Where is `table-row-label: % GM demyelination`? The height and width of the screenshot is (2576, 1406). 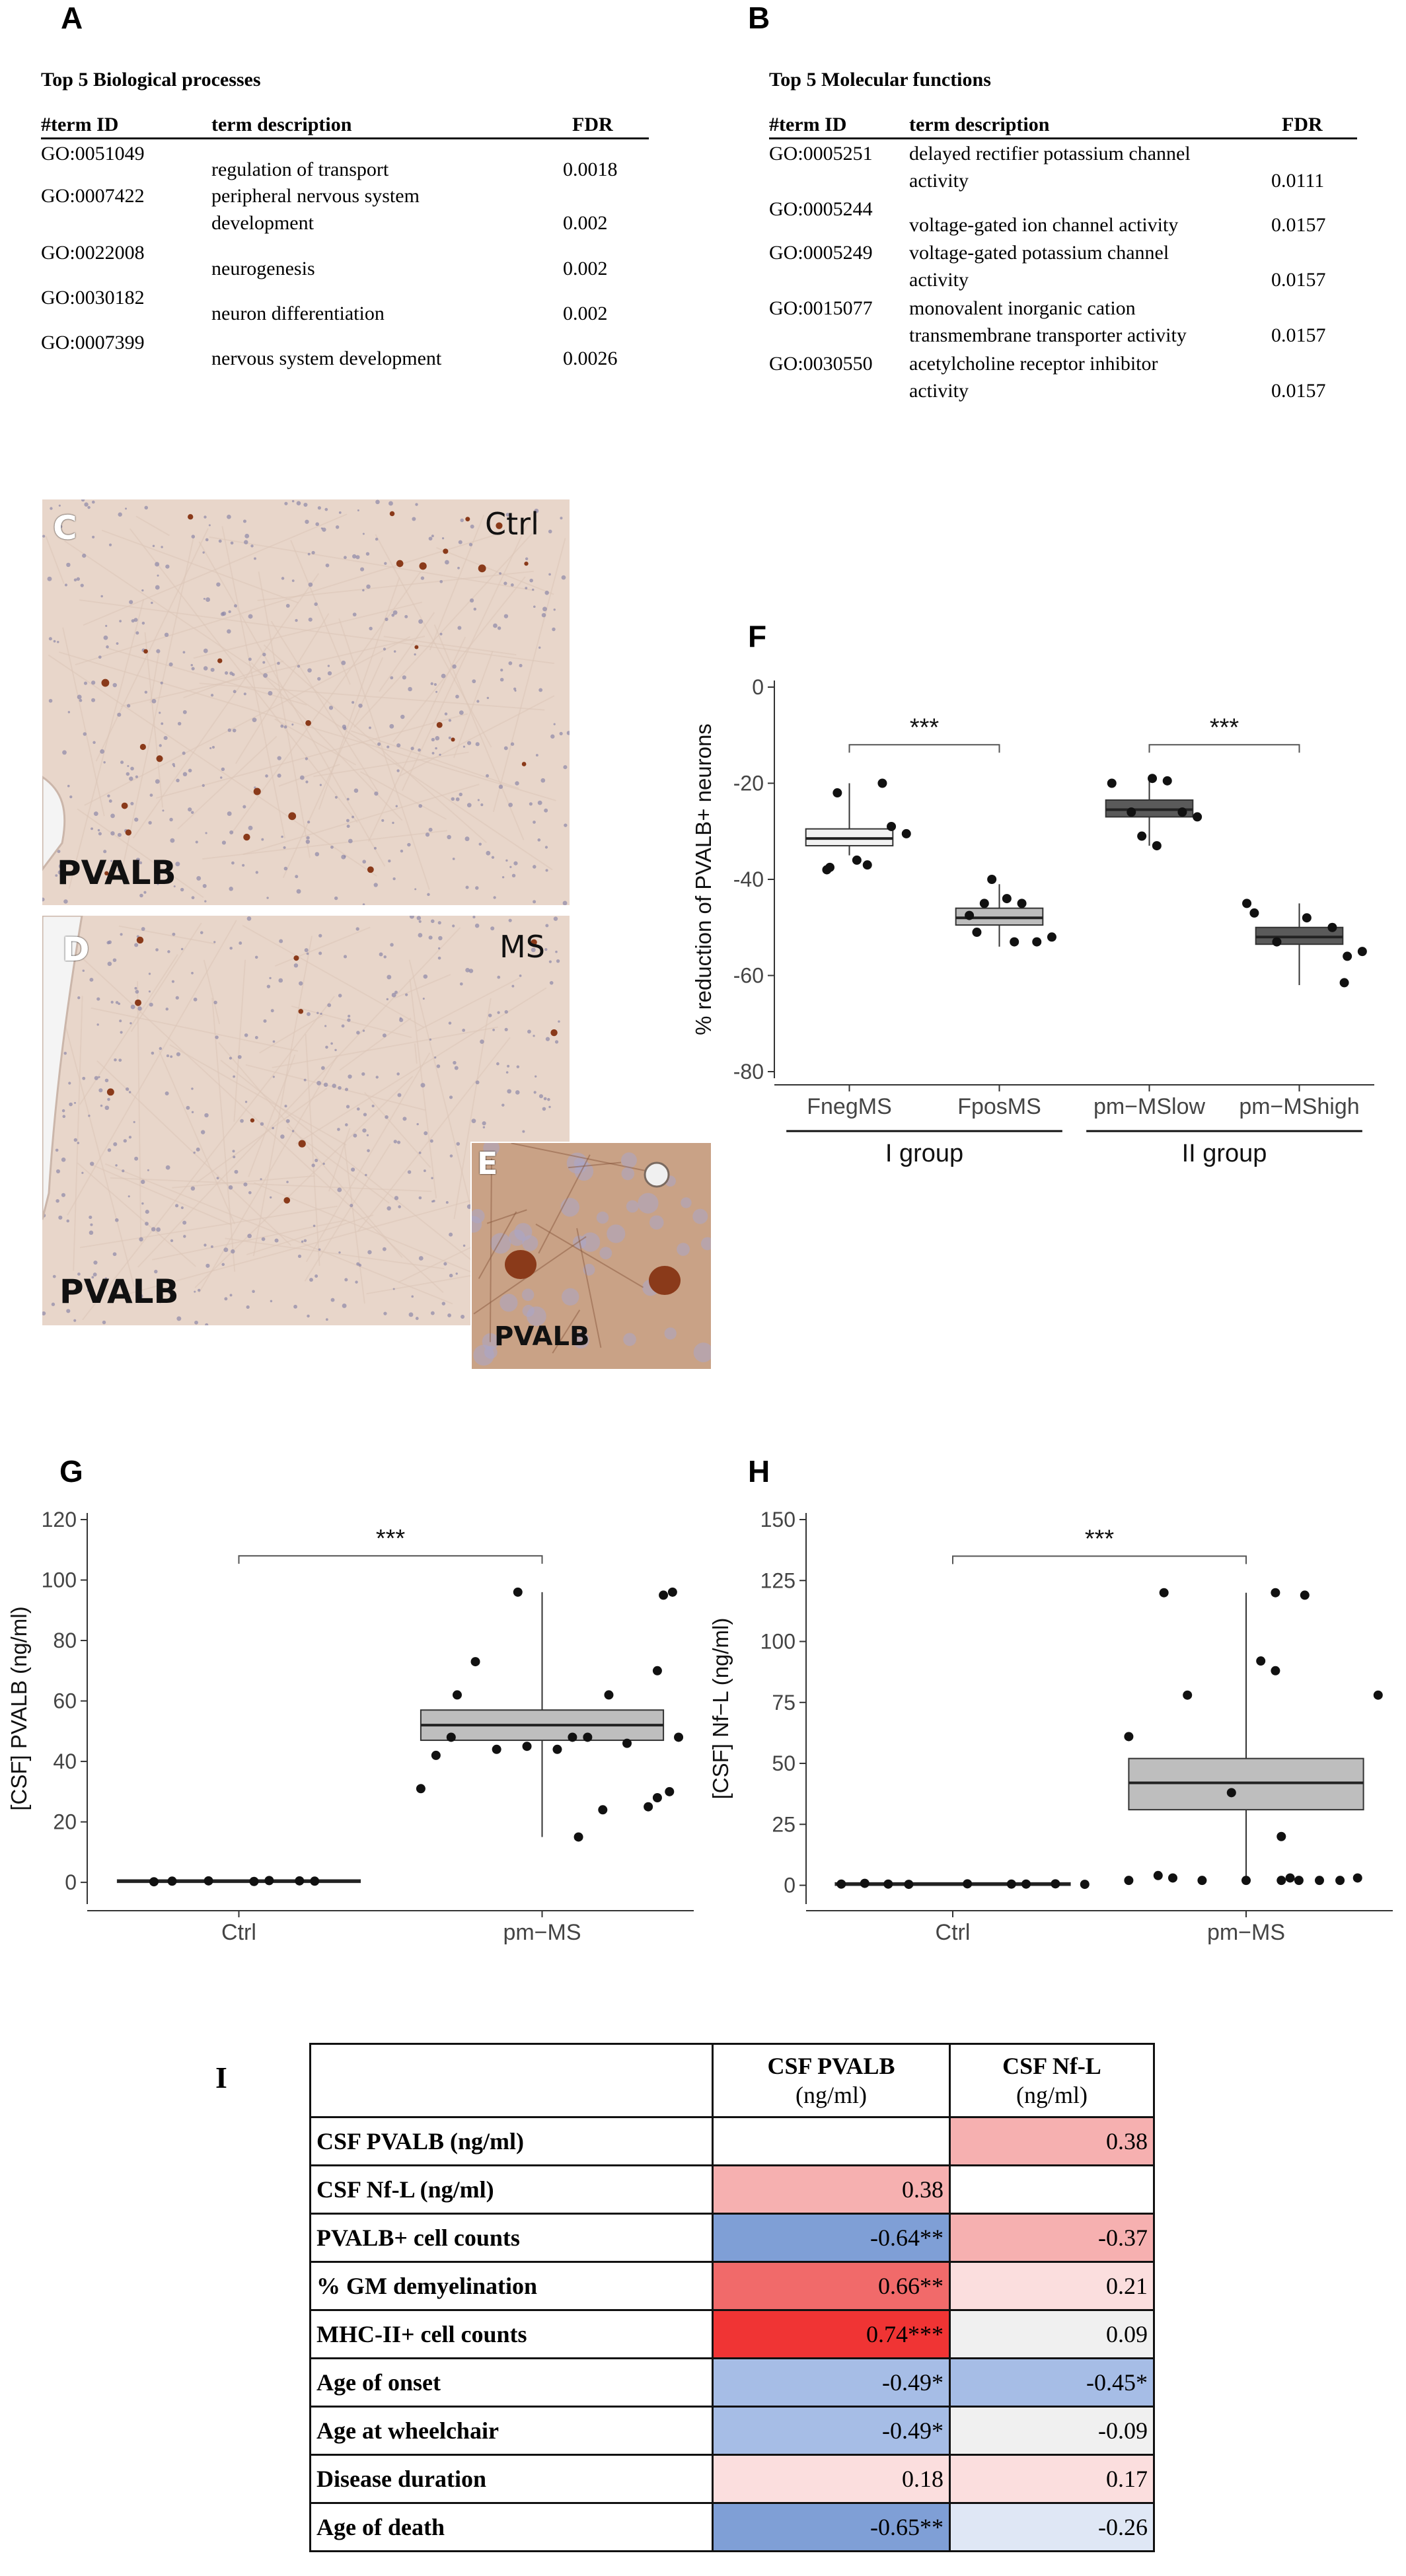 table-row-label: % GM demyelination is located at coordinates (511, 2286).